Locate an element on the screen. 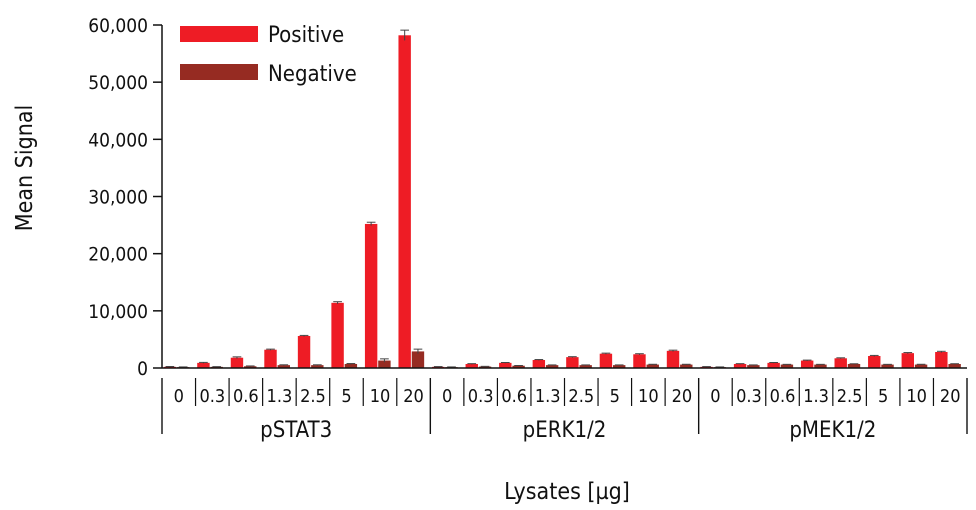 This screenshot has height=510, width=976. y-axis: 0 10,000 20,000 30,000 40,000 50,000 60,000 is located at coordinates (125, 197).